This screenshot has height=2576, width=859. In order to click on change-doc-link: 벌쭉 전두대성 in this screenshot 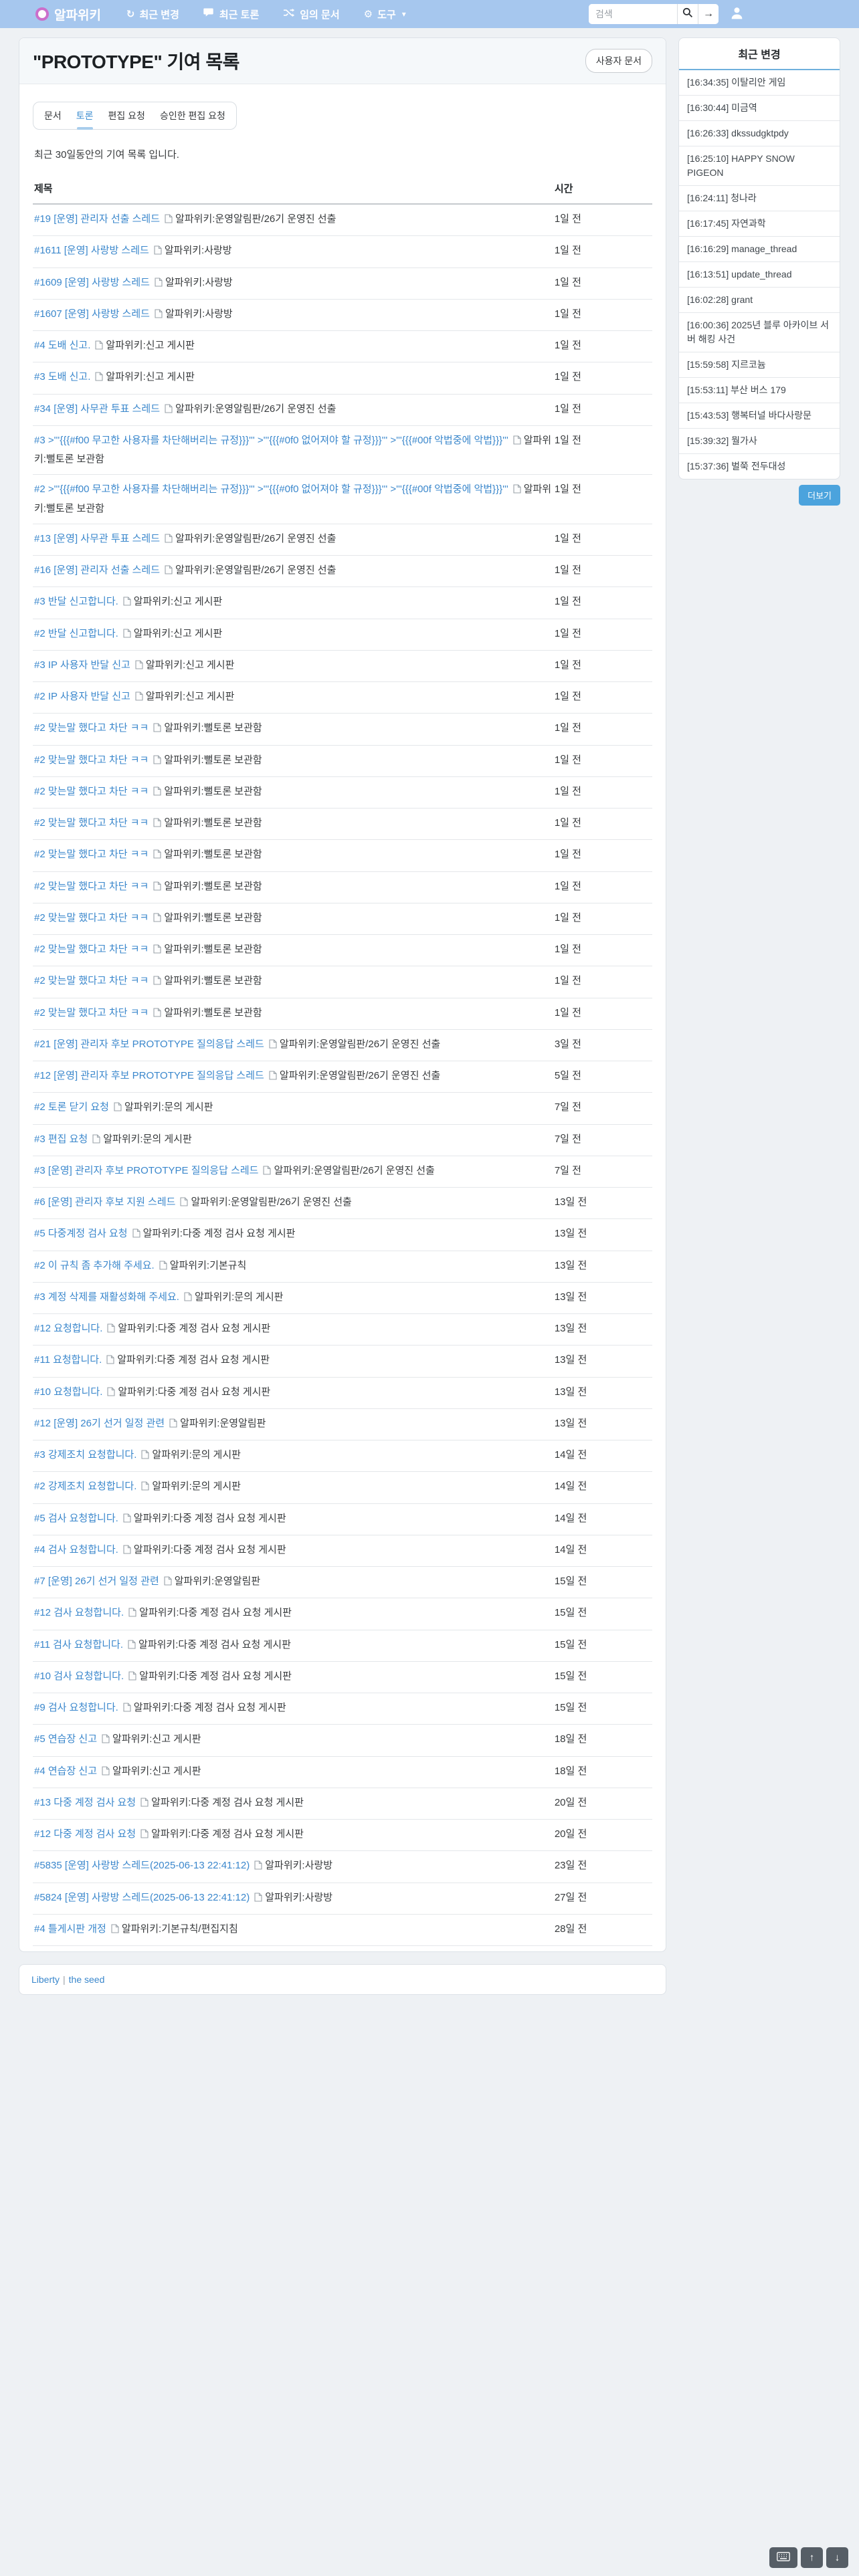, I will do `click(758, 466)`.